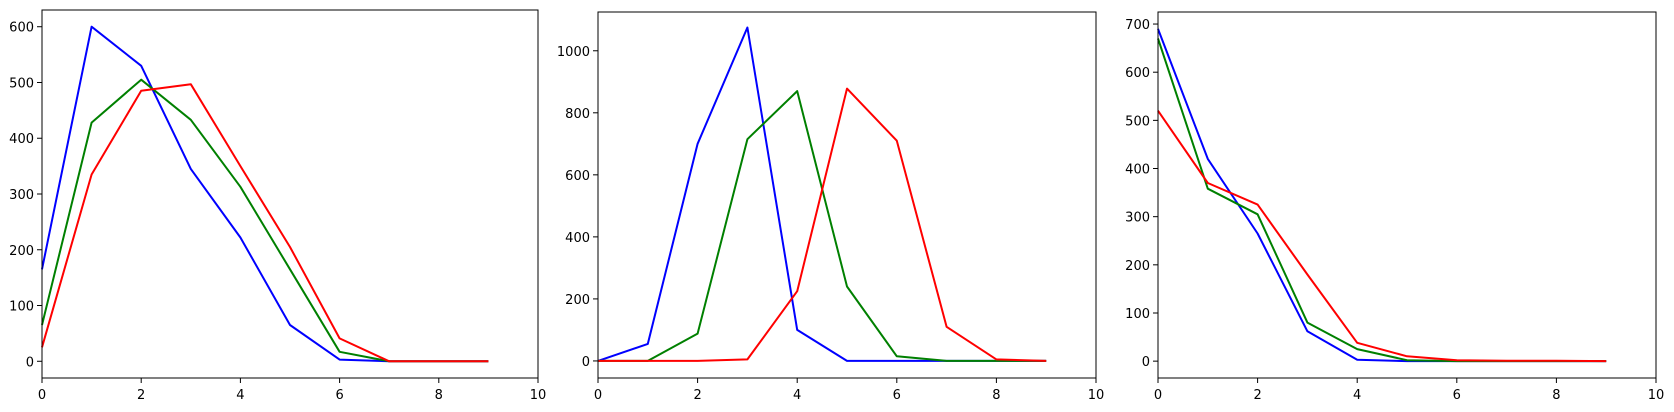 The width and height of the screenshot is (1674, 412). Describe the element at coordinates (1137, 25) in the screenshot. I see `y-tick-label: 700` at that location.